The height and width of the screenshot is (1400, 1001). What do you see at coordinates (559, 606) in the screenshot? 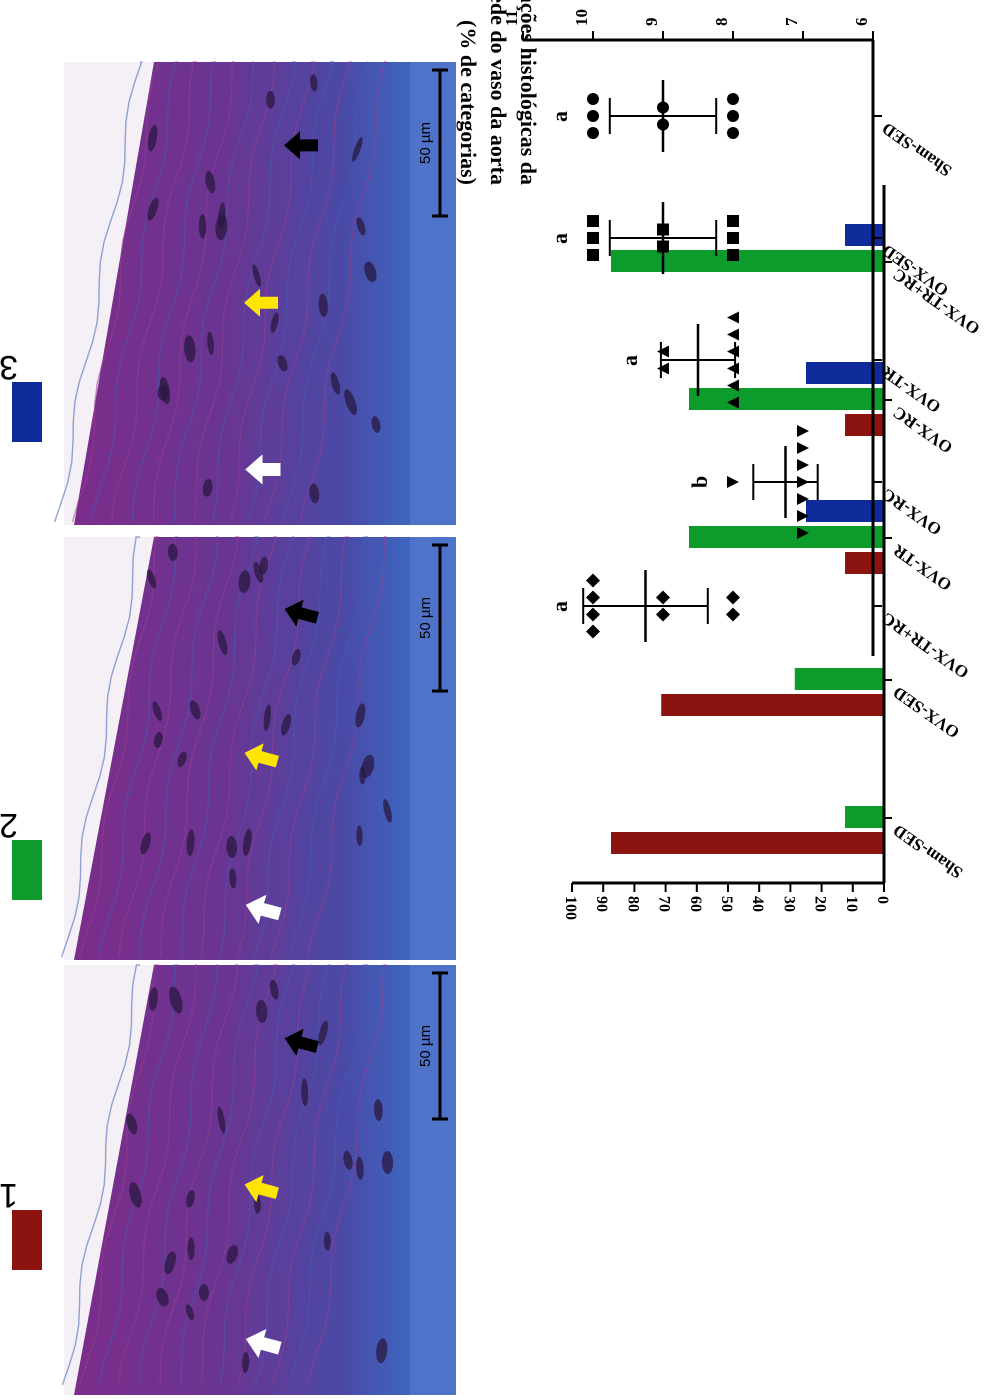
I see `significance-letter-OVX-TR+RC: a` at bounding box center [559, 606].